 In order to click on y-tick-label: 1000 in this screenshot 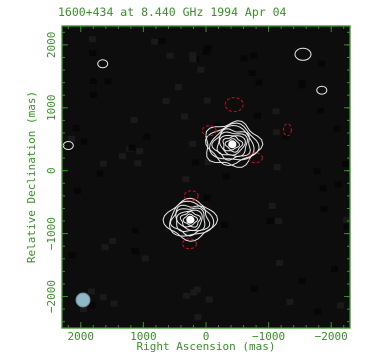, I will do `click(51, 108)`.